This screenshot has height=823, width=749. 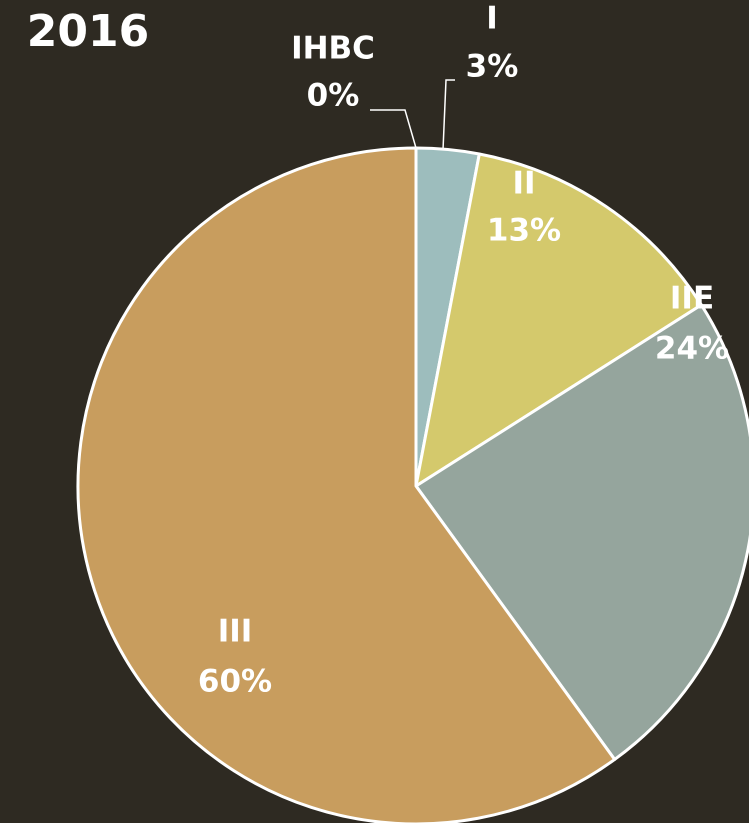 I want to click on slice-value-label: 24%, so click(x=692, y=349).